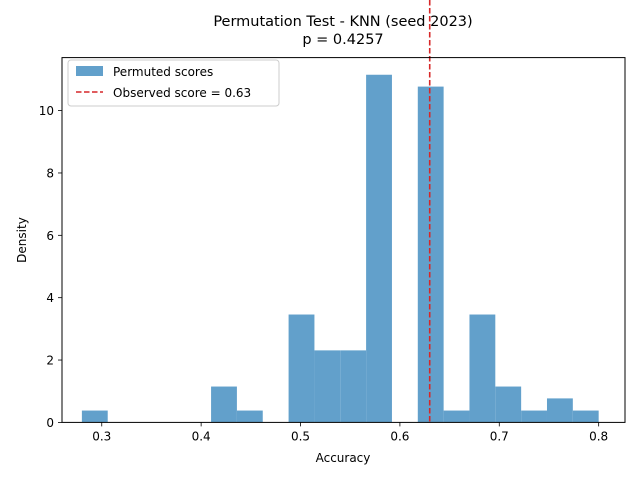  What do you see at coordinates (50, 423) in the screenshot?
I see `y-tick-label: 0` at bounding box center [50, 423].